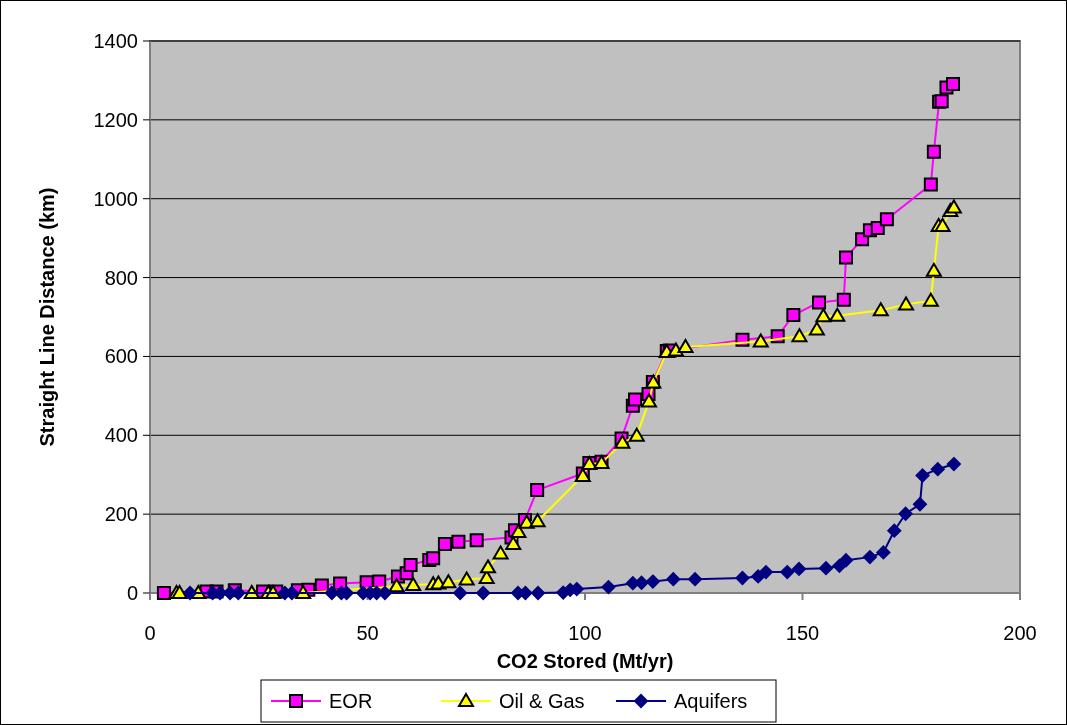  I want to click on y-axis-title: Straight Line Distance (km), so click(47, 317).